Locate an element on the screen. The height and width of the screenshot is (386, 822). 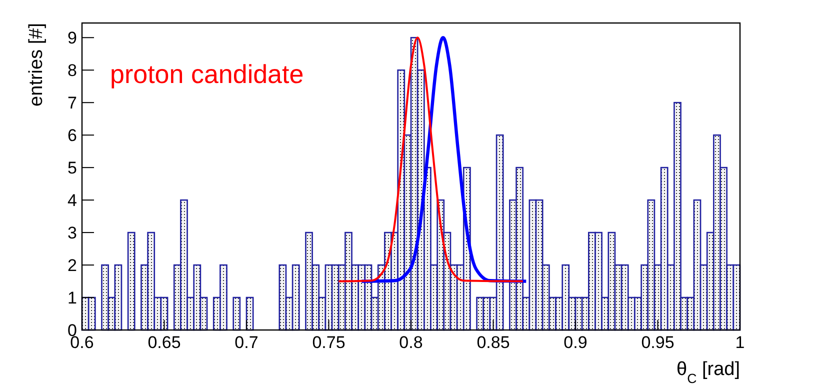
y-tick-label: 4 is located at coordinates (72, 200).